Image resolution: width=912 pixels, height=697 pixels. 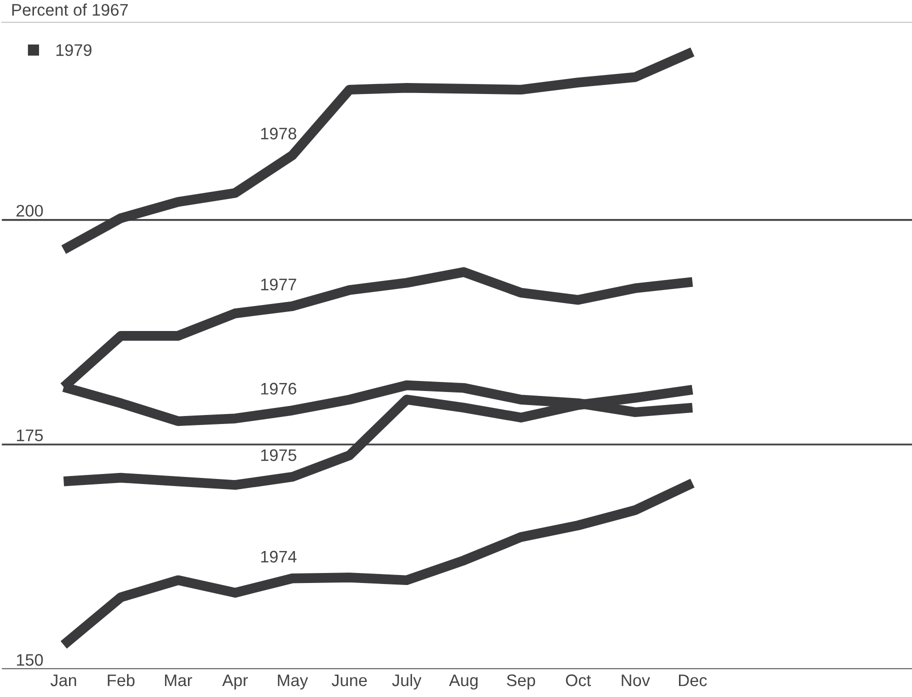 I want to click on y-axis-title: Percent of 1967, so click(x=70, y=10).